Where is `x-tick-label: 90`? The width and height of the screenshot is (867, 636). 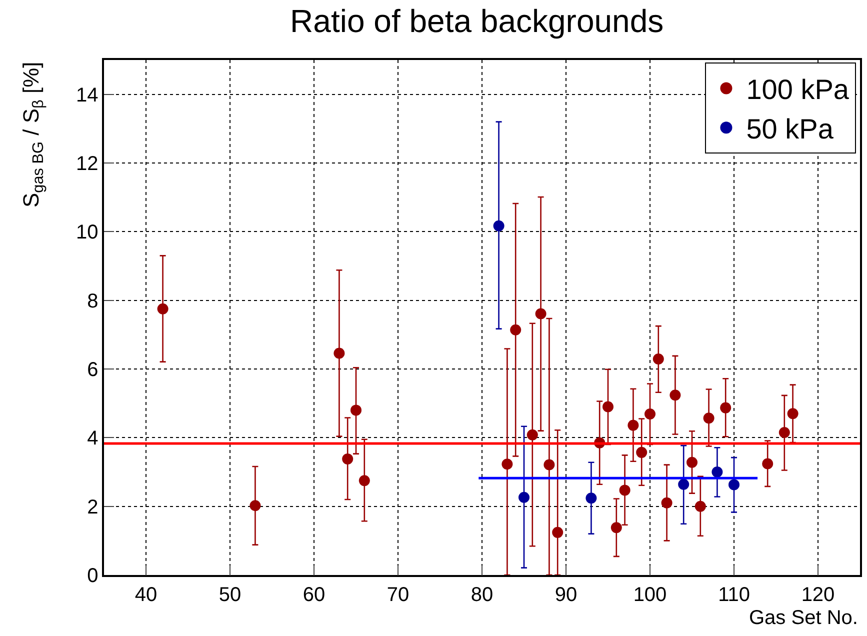
x-tick-label: 90 is located at coordinates (566, 595).